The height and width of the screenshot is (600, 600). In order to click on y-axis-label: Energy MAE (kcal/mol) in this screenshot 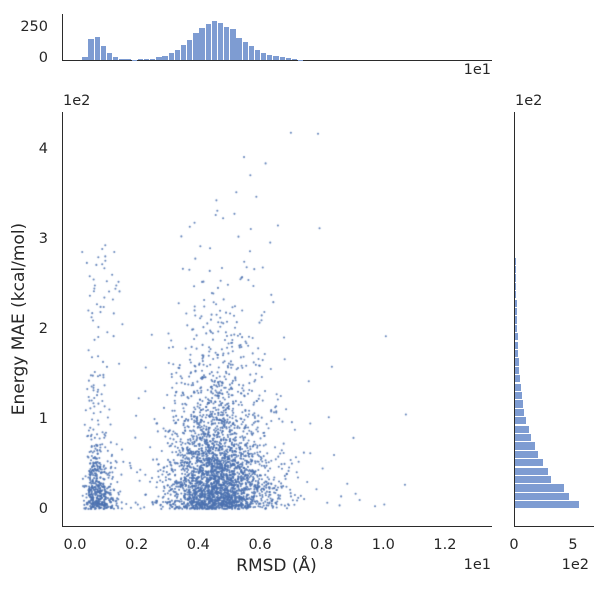, I will do `click(19, 319)`.